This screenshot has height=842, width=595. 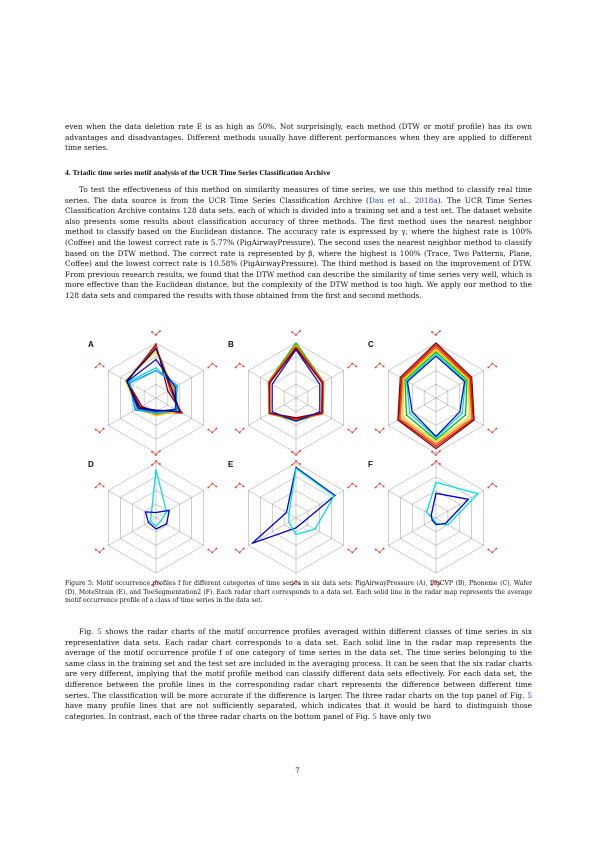 I want to click on radar-chart-b, so click(x=296, y=398).